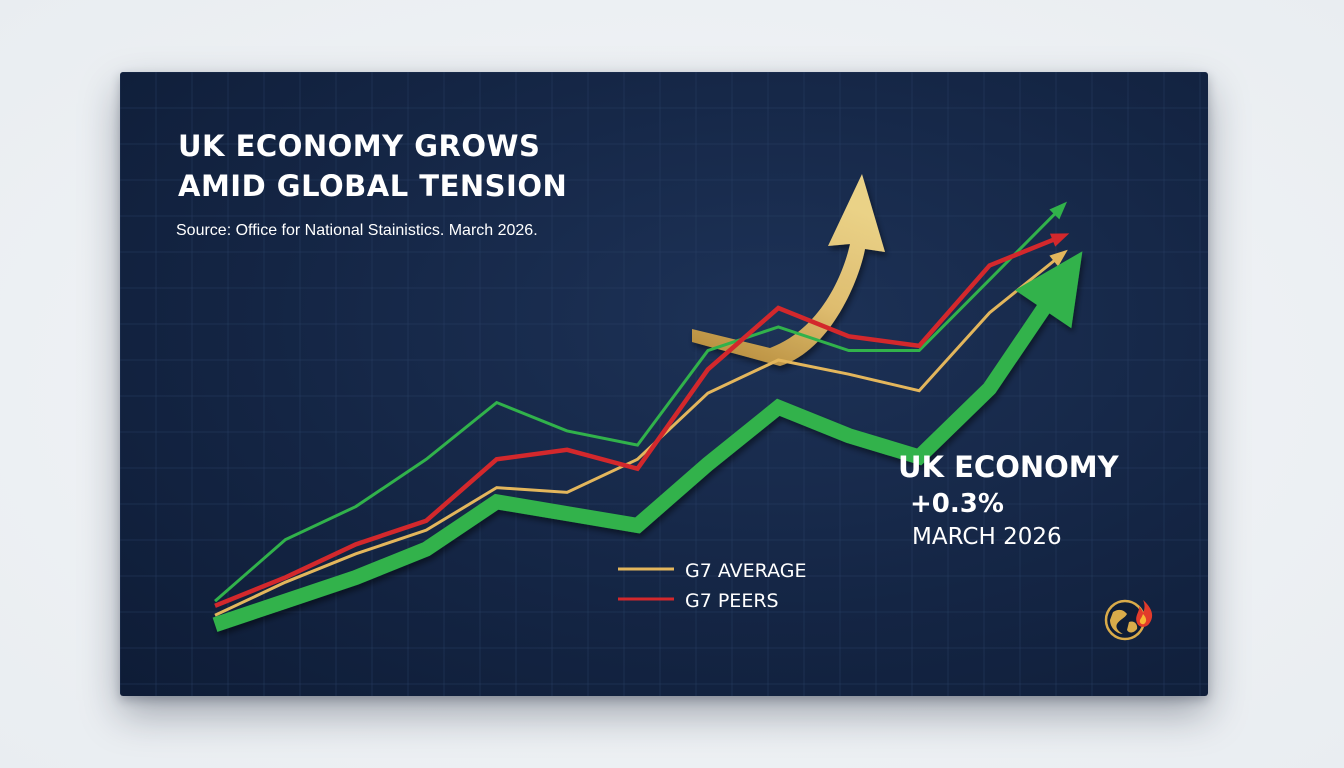 Image resolution: width=1344 pixels, height=768 pixels. Describe the element at coordinates (732, 601) in the screenshot. I see `legend-label-g7-peers: G7 PEERS` at that location.